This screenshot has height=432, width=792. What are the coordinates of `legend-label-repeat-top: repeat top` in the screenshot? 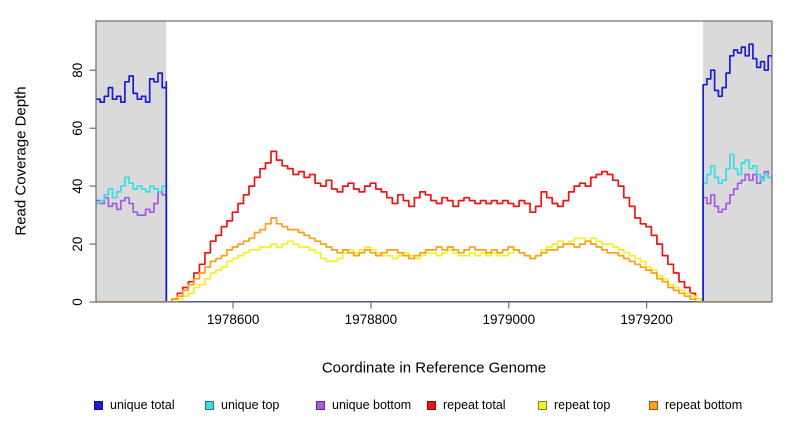 It's located at (582, 405).